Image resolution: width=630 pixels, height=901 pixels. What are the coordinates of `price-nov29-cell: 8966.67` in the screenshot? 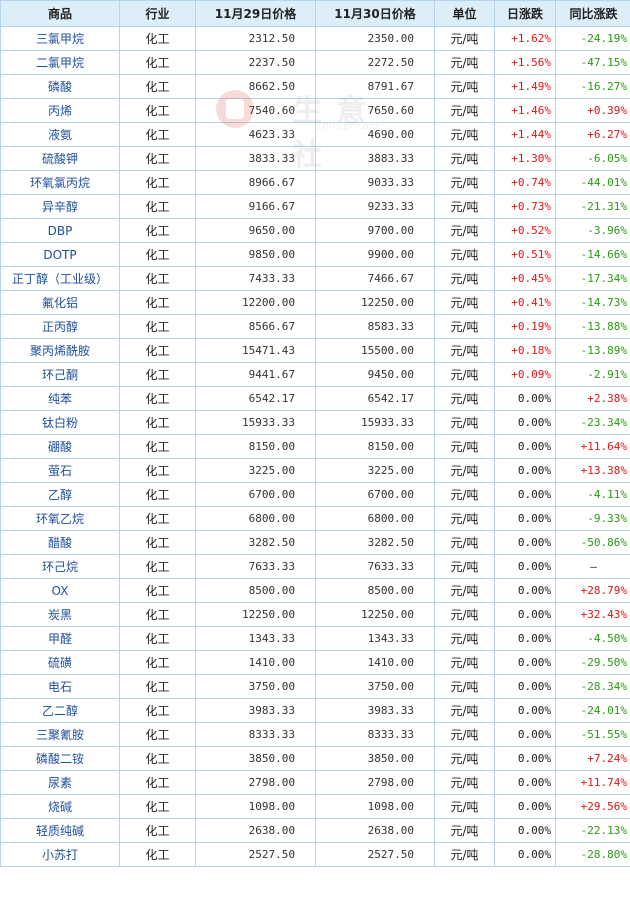 It's located at (255, 182).